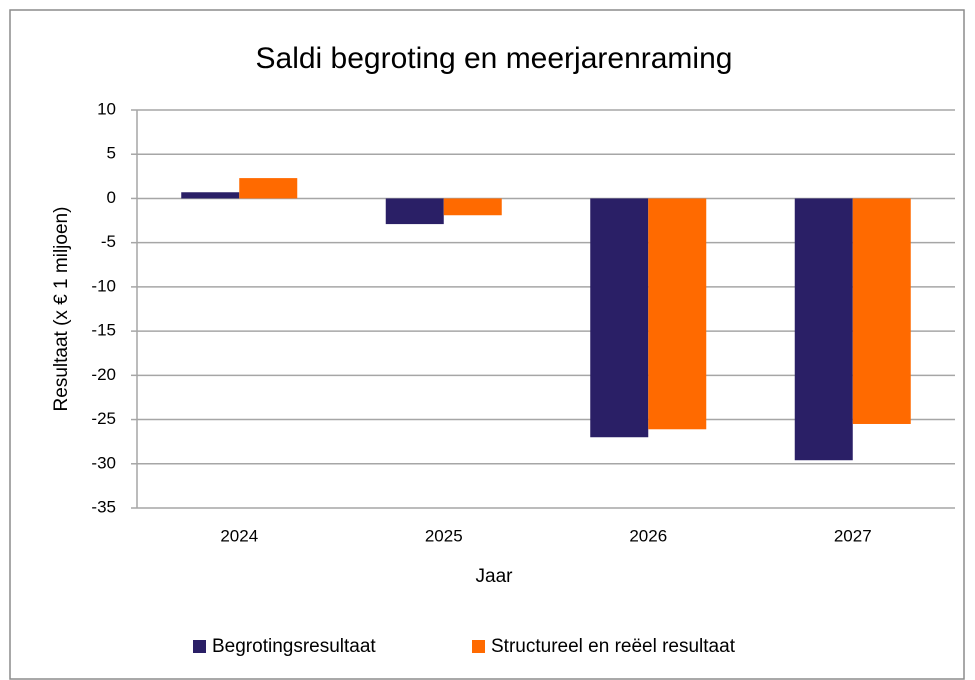  I want to click on y-tick-label: 0, so click(111, 197).